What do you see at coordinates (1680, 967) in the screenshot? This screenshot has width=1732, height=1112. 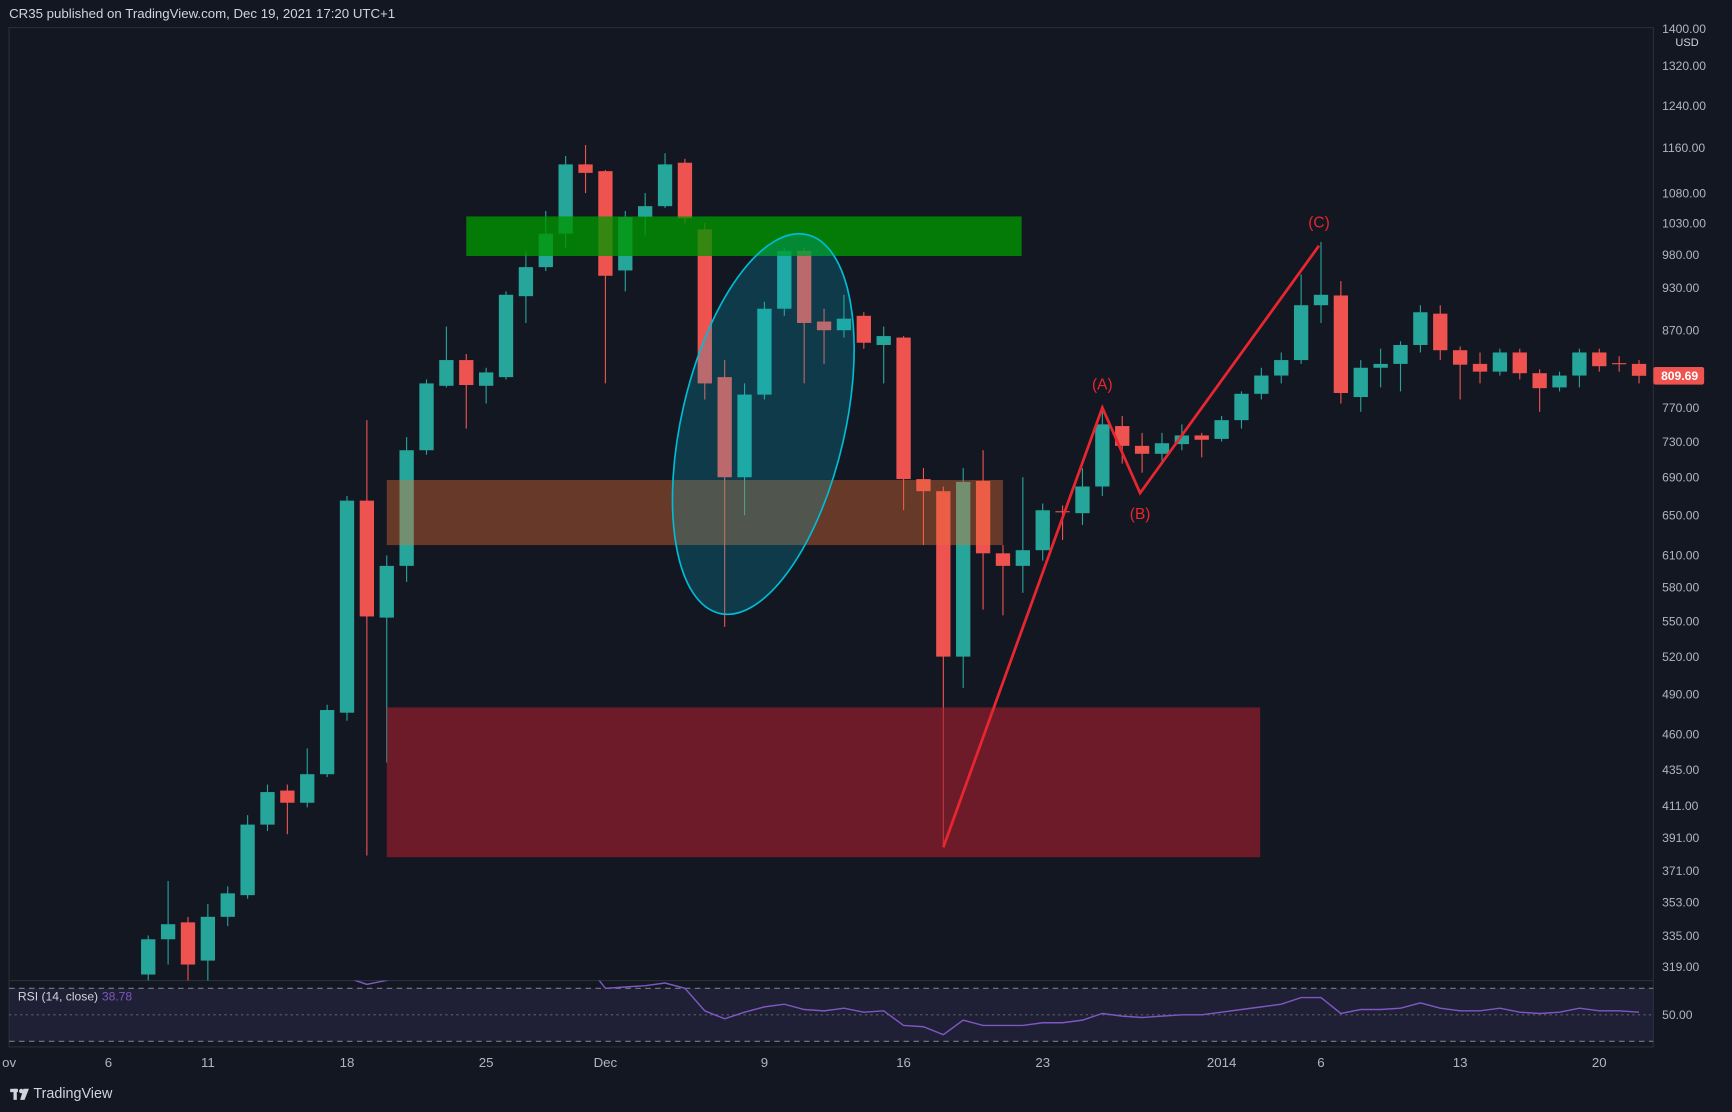 I see `y-tick-label: 319.00` at bounding box center [1680, 967].